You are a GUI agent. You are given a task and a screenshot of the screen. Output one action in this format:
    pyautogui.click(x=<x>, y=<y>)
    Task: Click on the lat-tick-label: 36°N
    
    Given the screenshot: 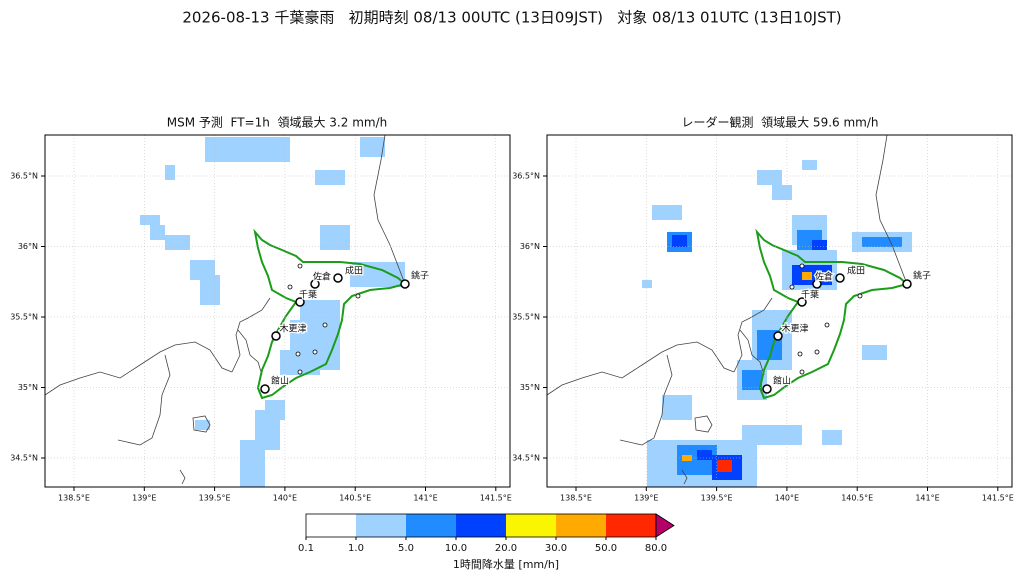 What is the action you would take?
    pyautogui.click(x=28, y=246)
    